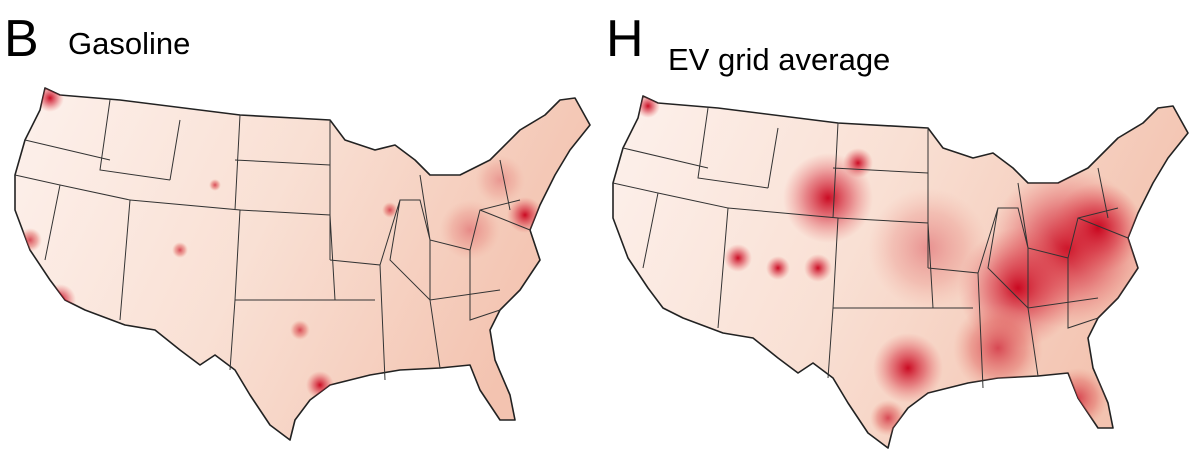 The height and width of the screenshot is (468, 1200). I want to click on panel-letter: H, so click(625, 39).